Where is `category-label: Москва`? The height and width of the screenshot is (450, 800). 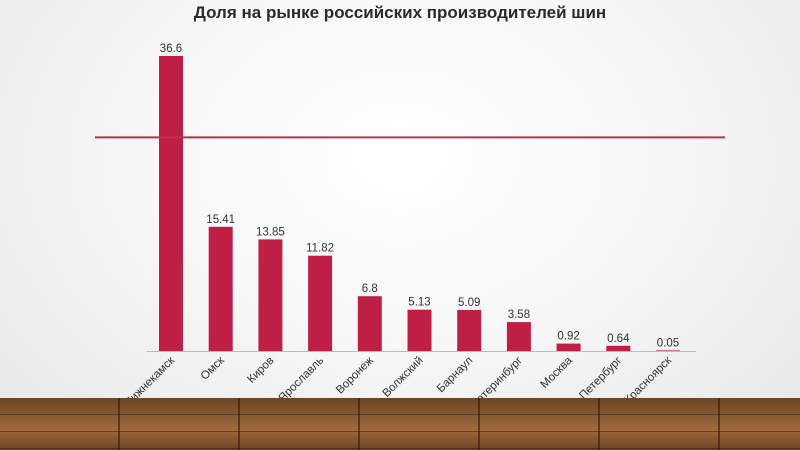 category-label: Москва is located at coordinates (556, 372).